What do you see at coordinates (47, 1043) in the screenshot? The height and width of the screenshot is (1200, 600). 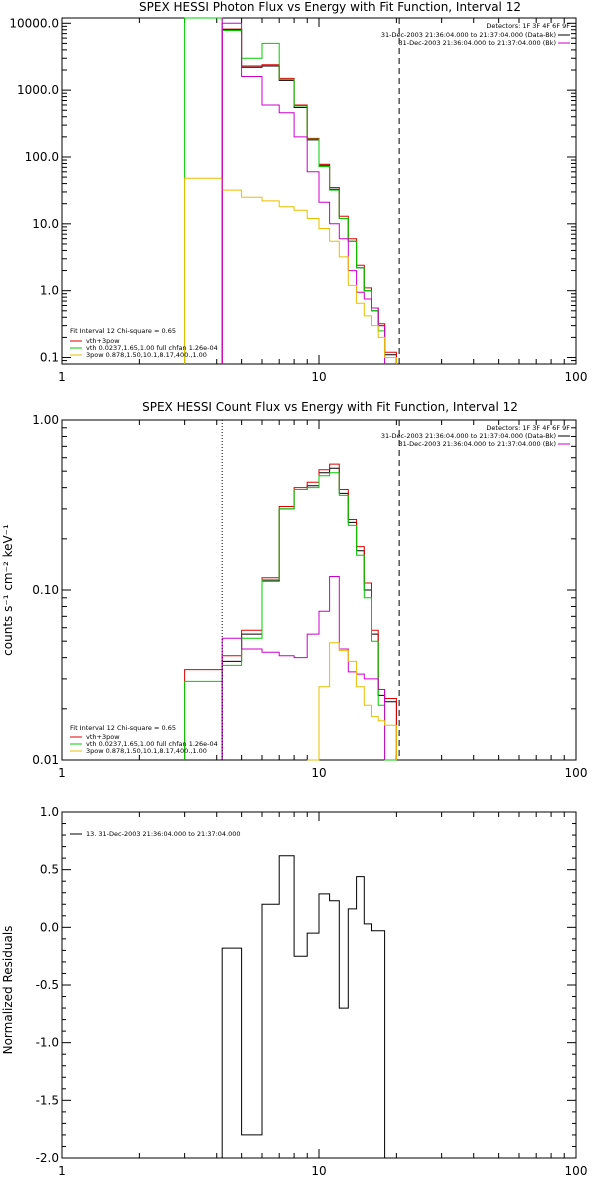 I see `y-tick-label: -1.0` at bounding box center [47, 1043].